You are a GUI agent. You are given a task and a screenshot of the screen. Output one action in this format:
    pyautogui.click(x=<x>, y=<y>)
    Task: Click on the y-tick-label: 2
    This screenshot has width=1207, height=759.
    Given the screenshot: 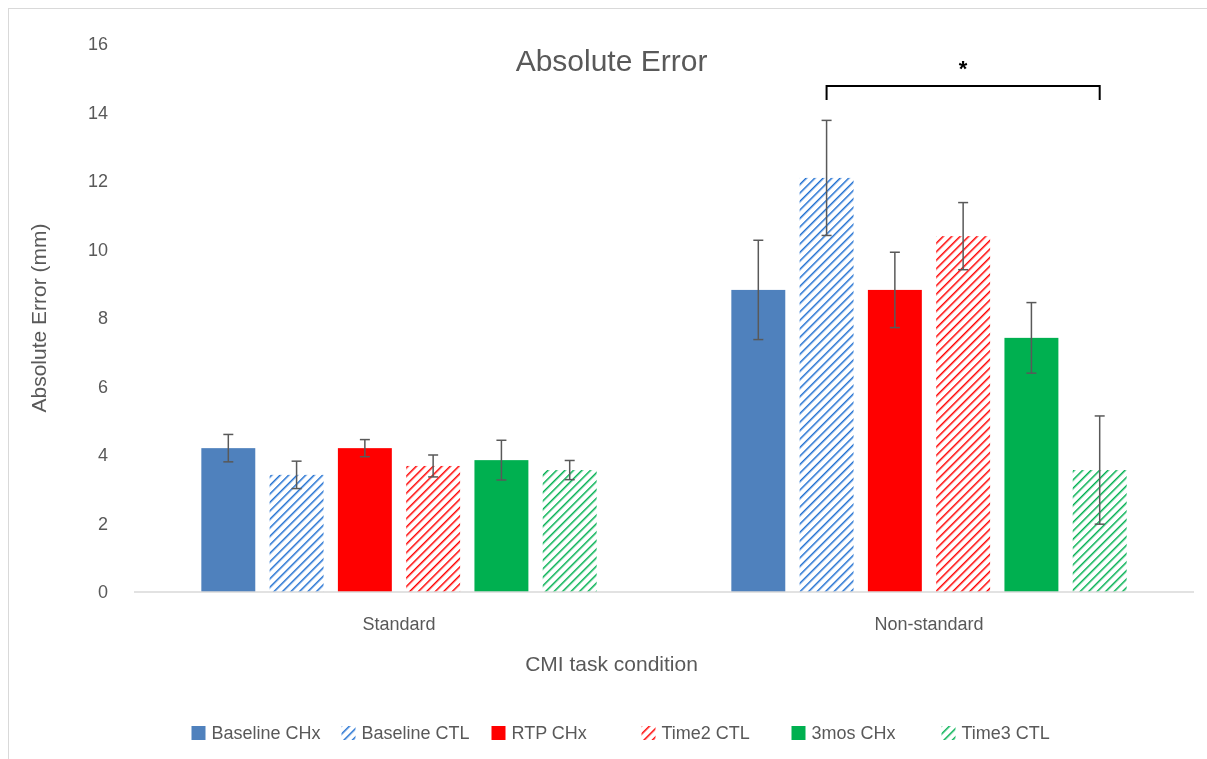 What is the action you would take?
    pyautogui.click(x=102, y=523)
    